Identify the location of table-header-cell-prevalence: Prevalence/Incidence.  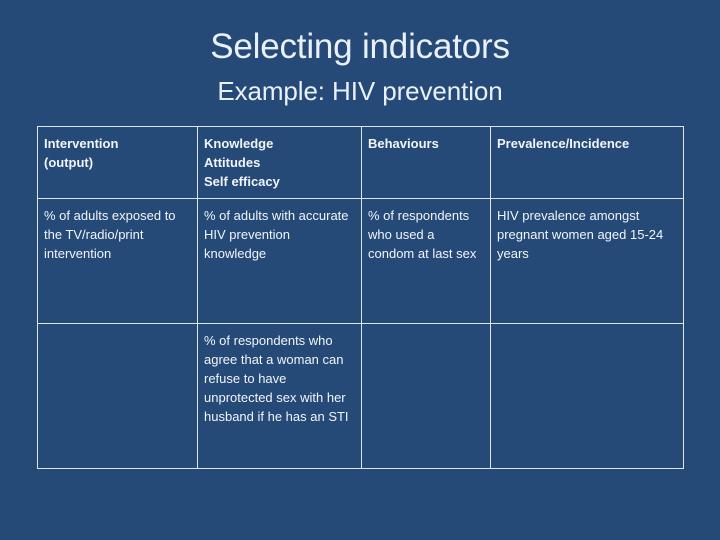
(587, 162).